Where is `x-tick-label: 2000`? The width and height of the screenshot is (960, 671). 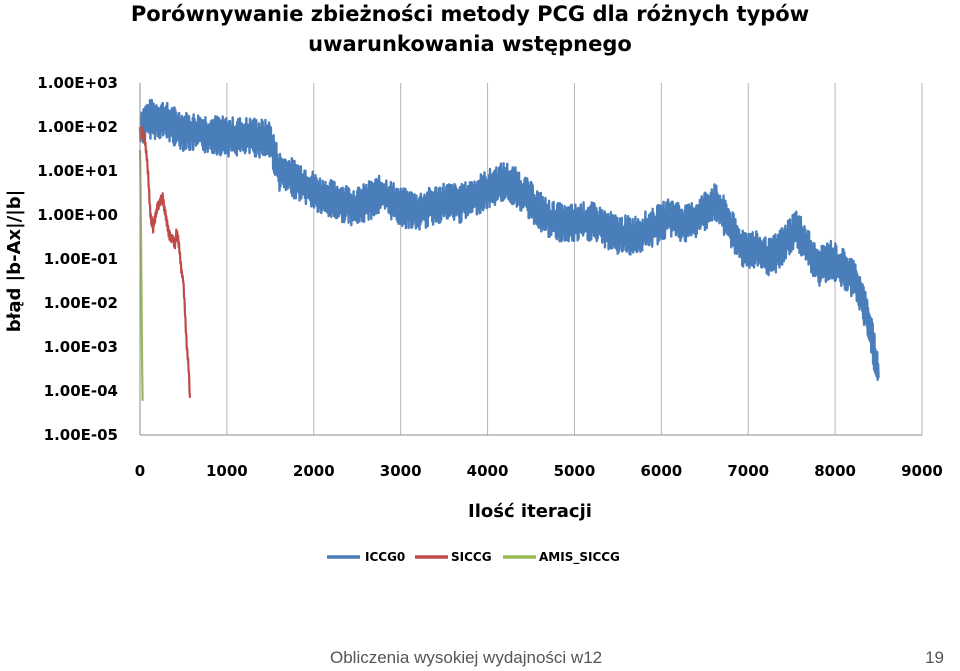 x-tick-label: 2000 is located at coordinates (314, 471).